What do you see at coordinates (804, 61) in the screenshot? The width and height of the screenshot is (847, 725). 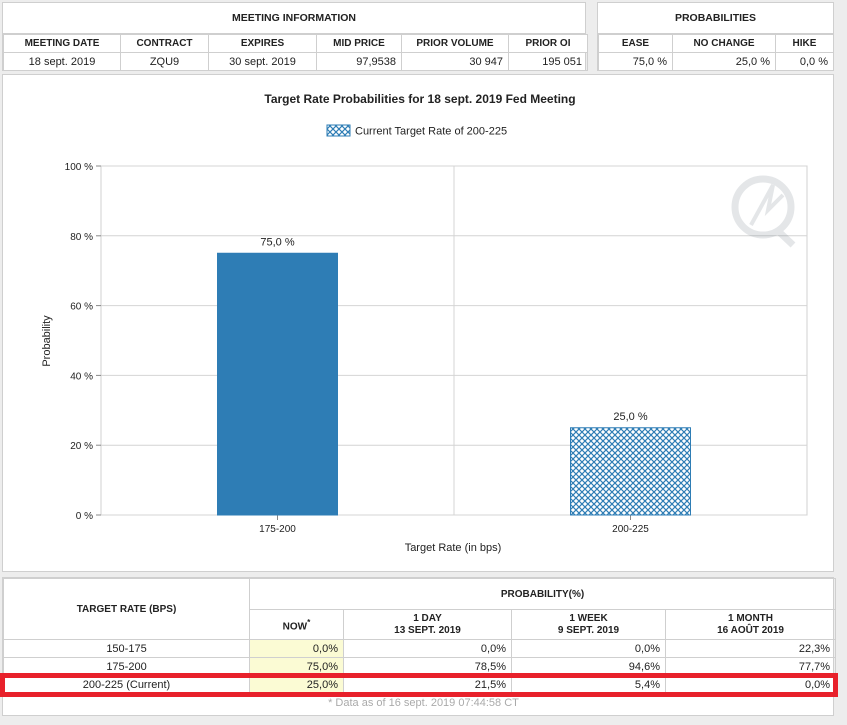 I see `hike-value: 0,0 %` at bounding box center [804, 61].